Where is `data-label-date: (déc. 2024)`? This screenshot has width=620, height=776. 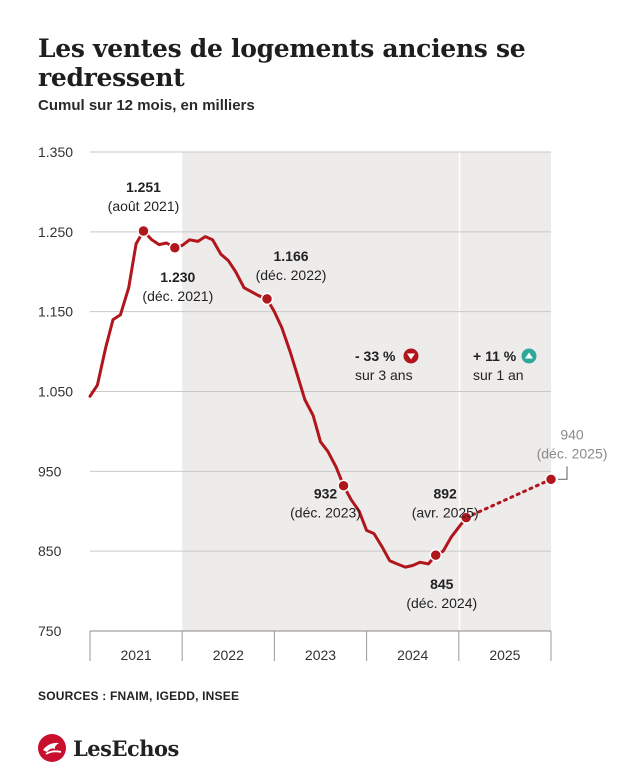
data-label-date: (déc. 2024) is located at coordinates (441, 603).